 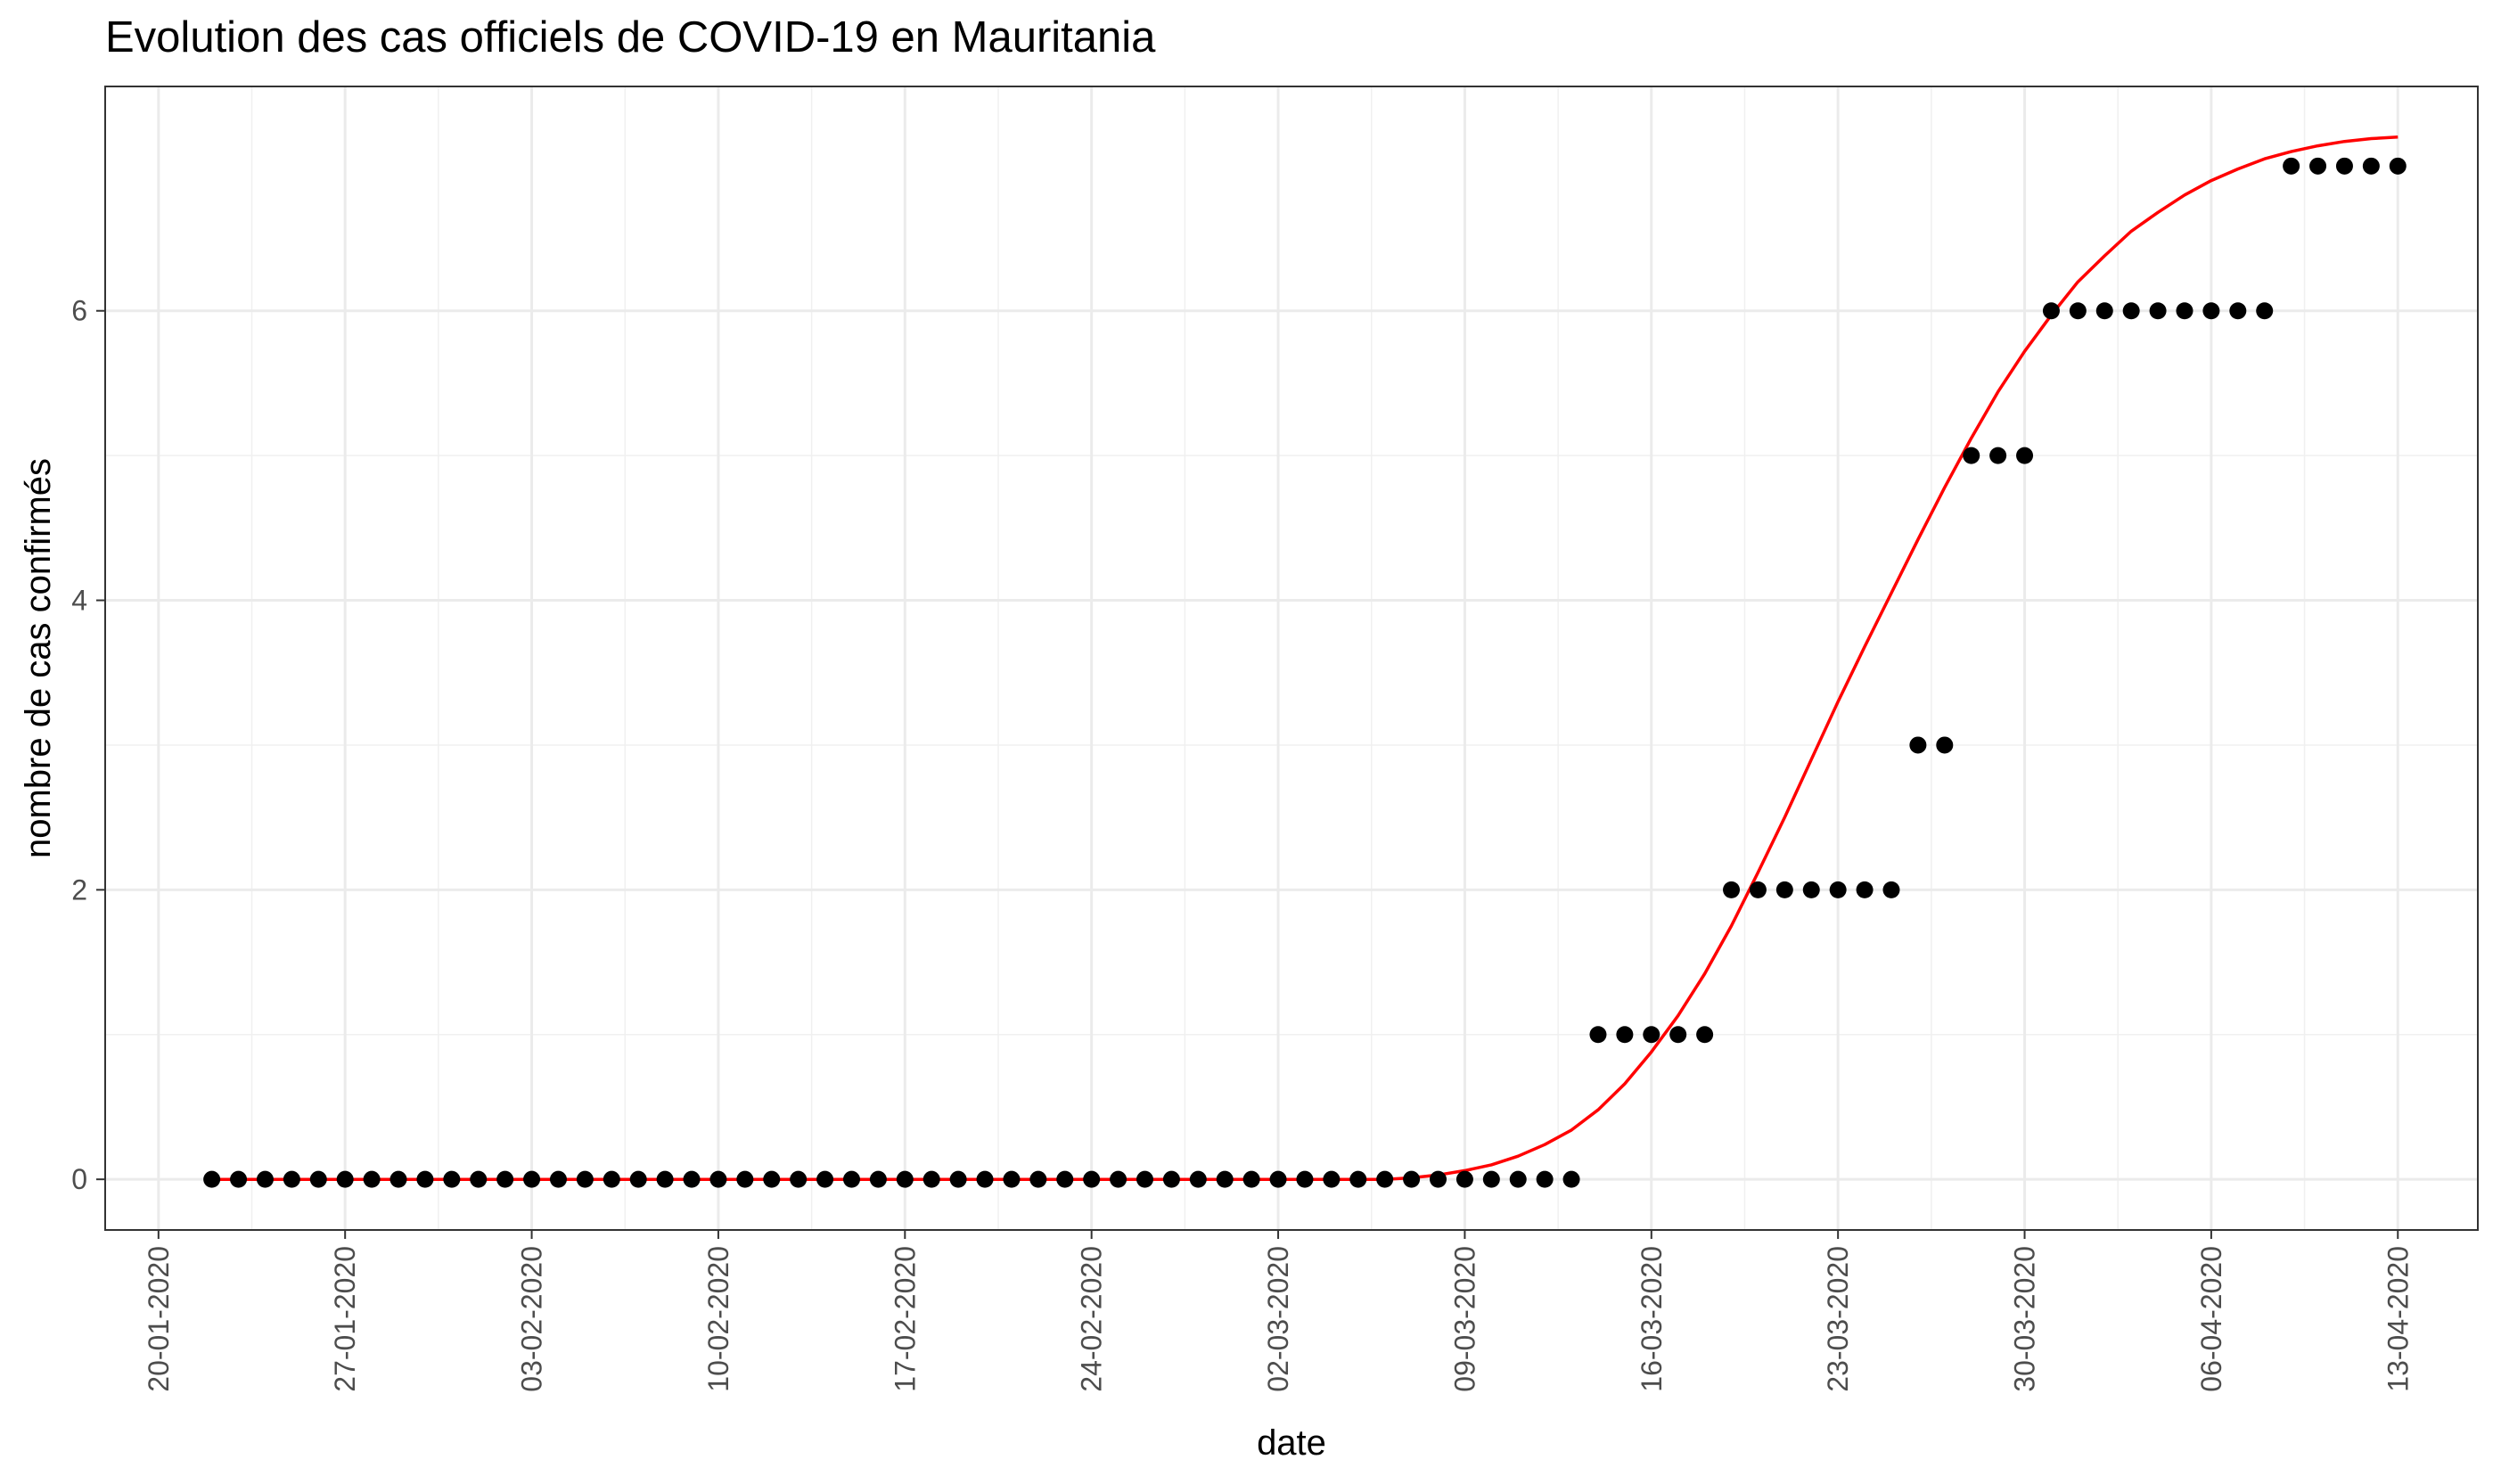 I want to click on x-tick-label: 30-03-2020, so click(x=2025, y=1319).